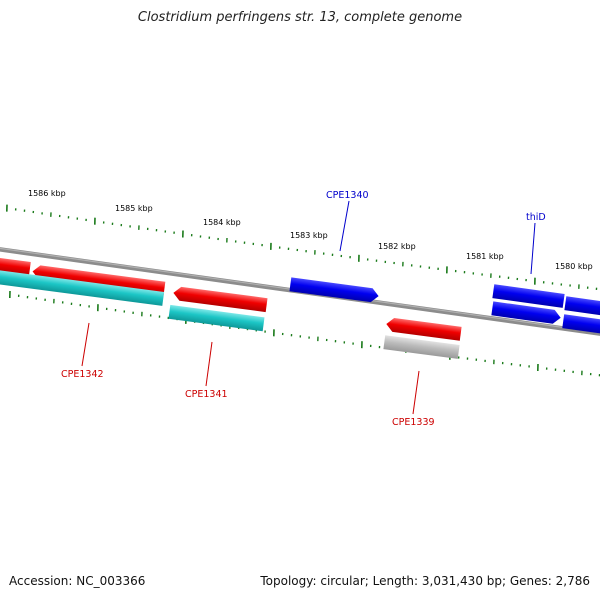  Describe the element at coordinates (82, 287) in the screenshot. I see `rna-left-fragment` at that location.